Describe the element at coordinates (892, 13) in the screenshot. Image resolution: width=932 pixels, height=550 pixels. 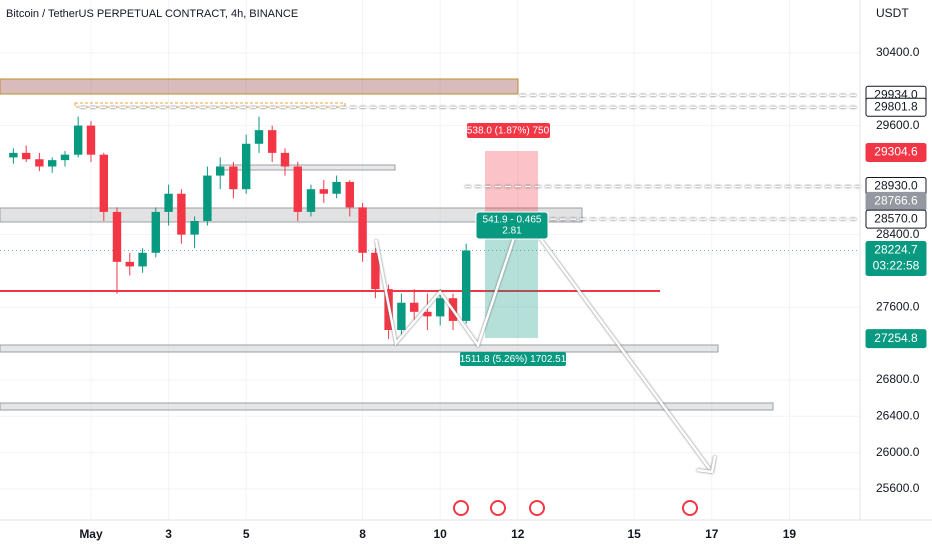
I see `currency: USDT` at that location.